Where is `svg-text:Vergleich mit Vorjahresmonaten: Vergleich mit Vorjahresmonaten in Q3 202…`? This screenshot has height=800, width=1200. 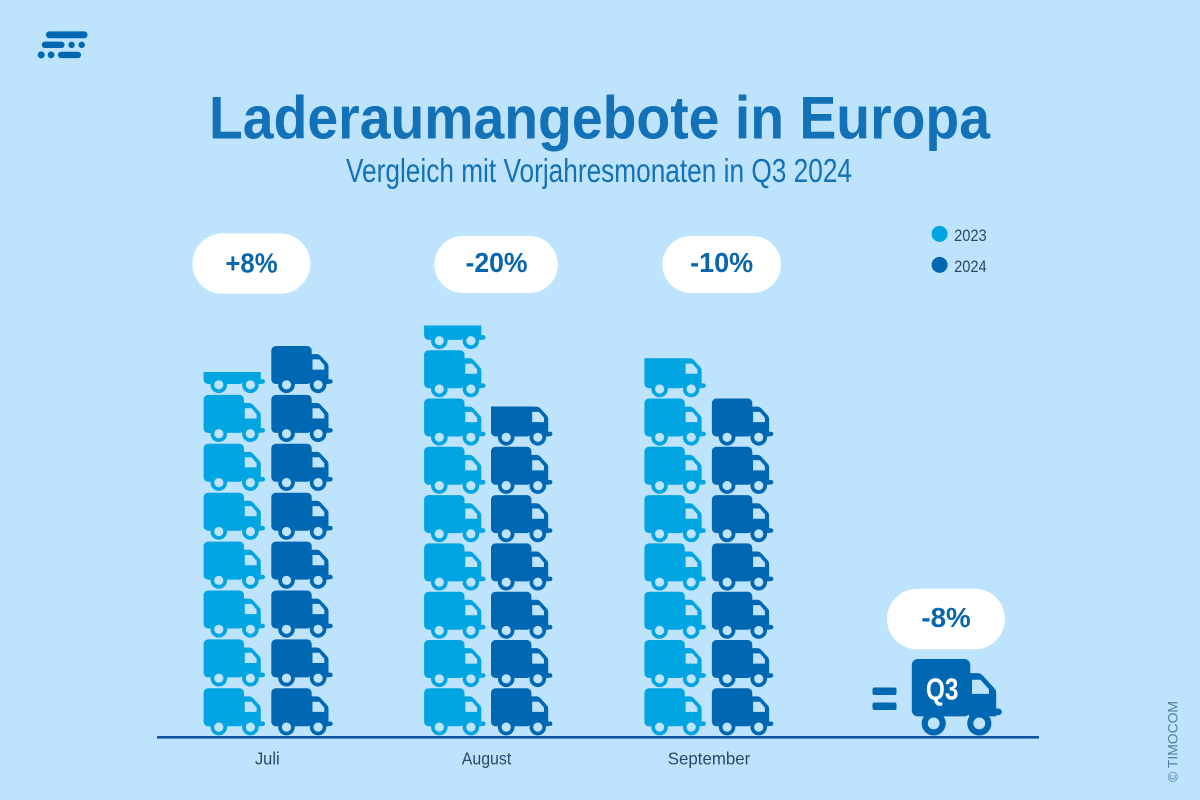
svg-text:Vergleich mit Vorjahresmonaten: Vergleich mit Vorjahresmonaten in Q3 202… is located at coordinates (599, 170).